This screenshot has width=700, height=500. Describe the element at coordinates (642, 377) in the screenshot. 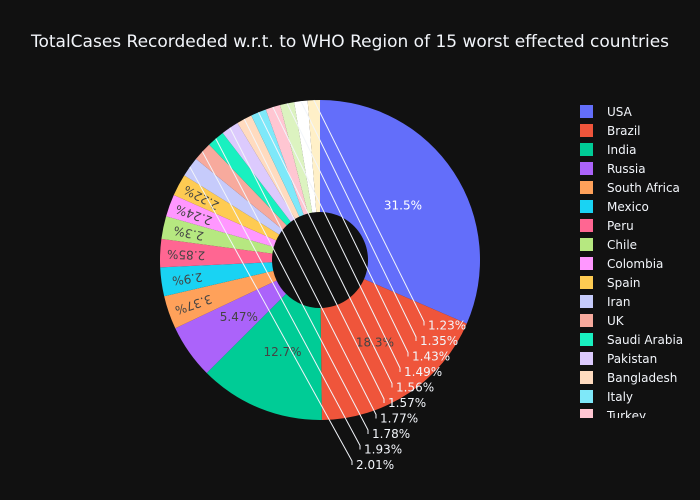

I see `legend-label: Bangladesh` at that location.